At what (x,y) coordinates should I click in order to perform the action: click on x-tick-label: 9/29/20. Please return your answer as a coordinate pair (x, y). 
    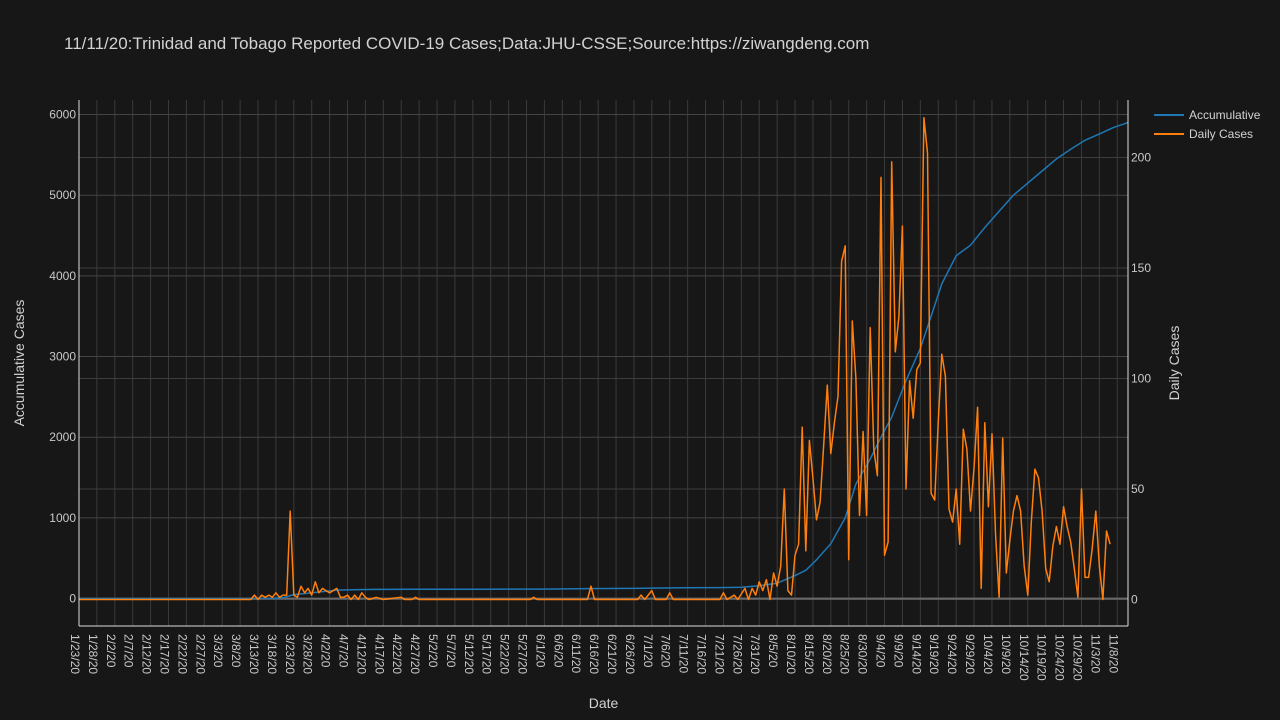
    Looking at the image, I should click on (970, 654).